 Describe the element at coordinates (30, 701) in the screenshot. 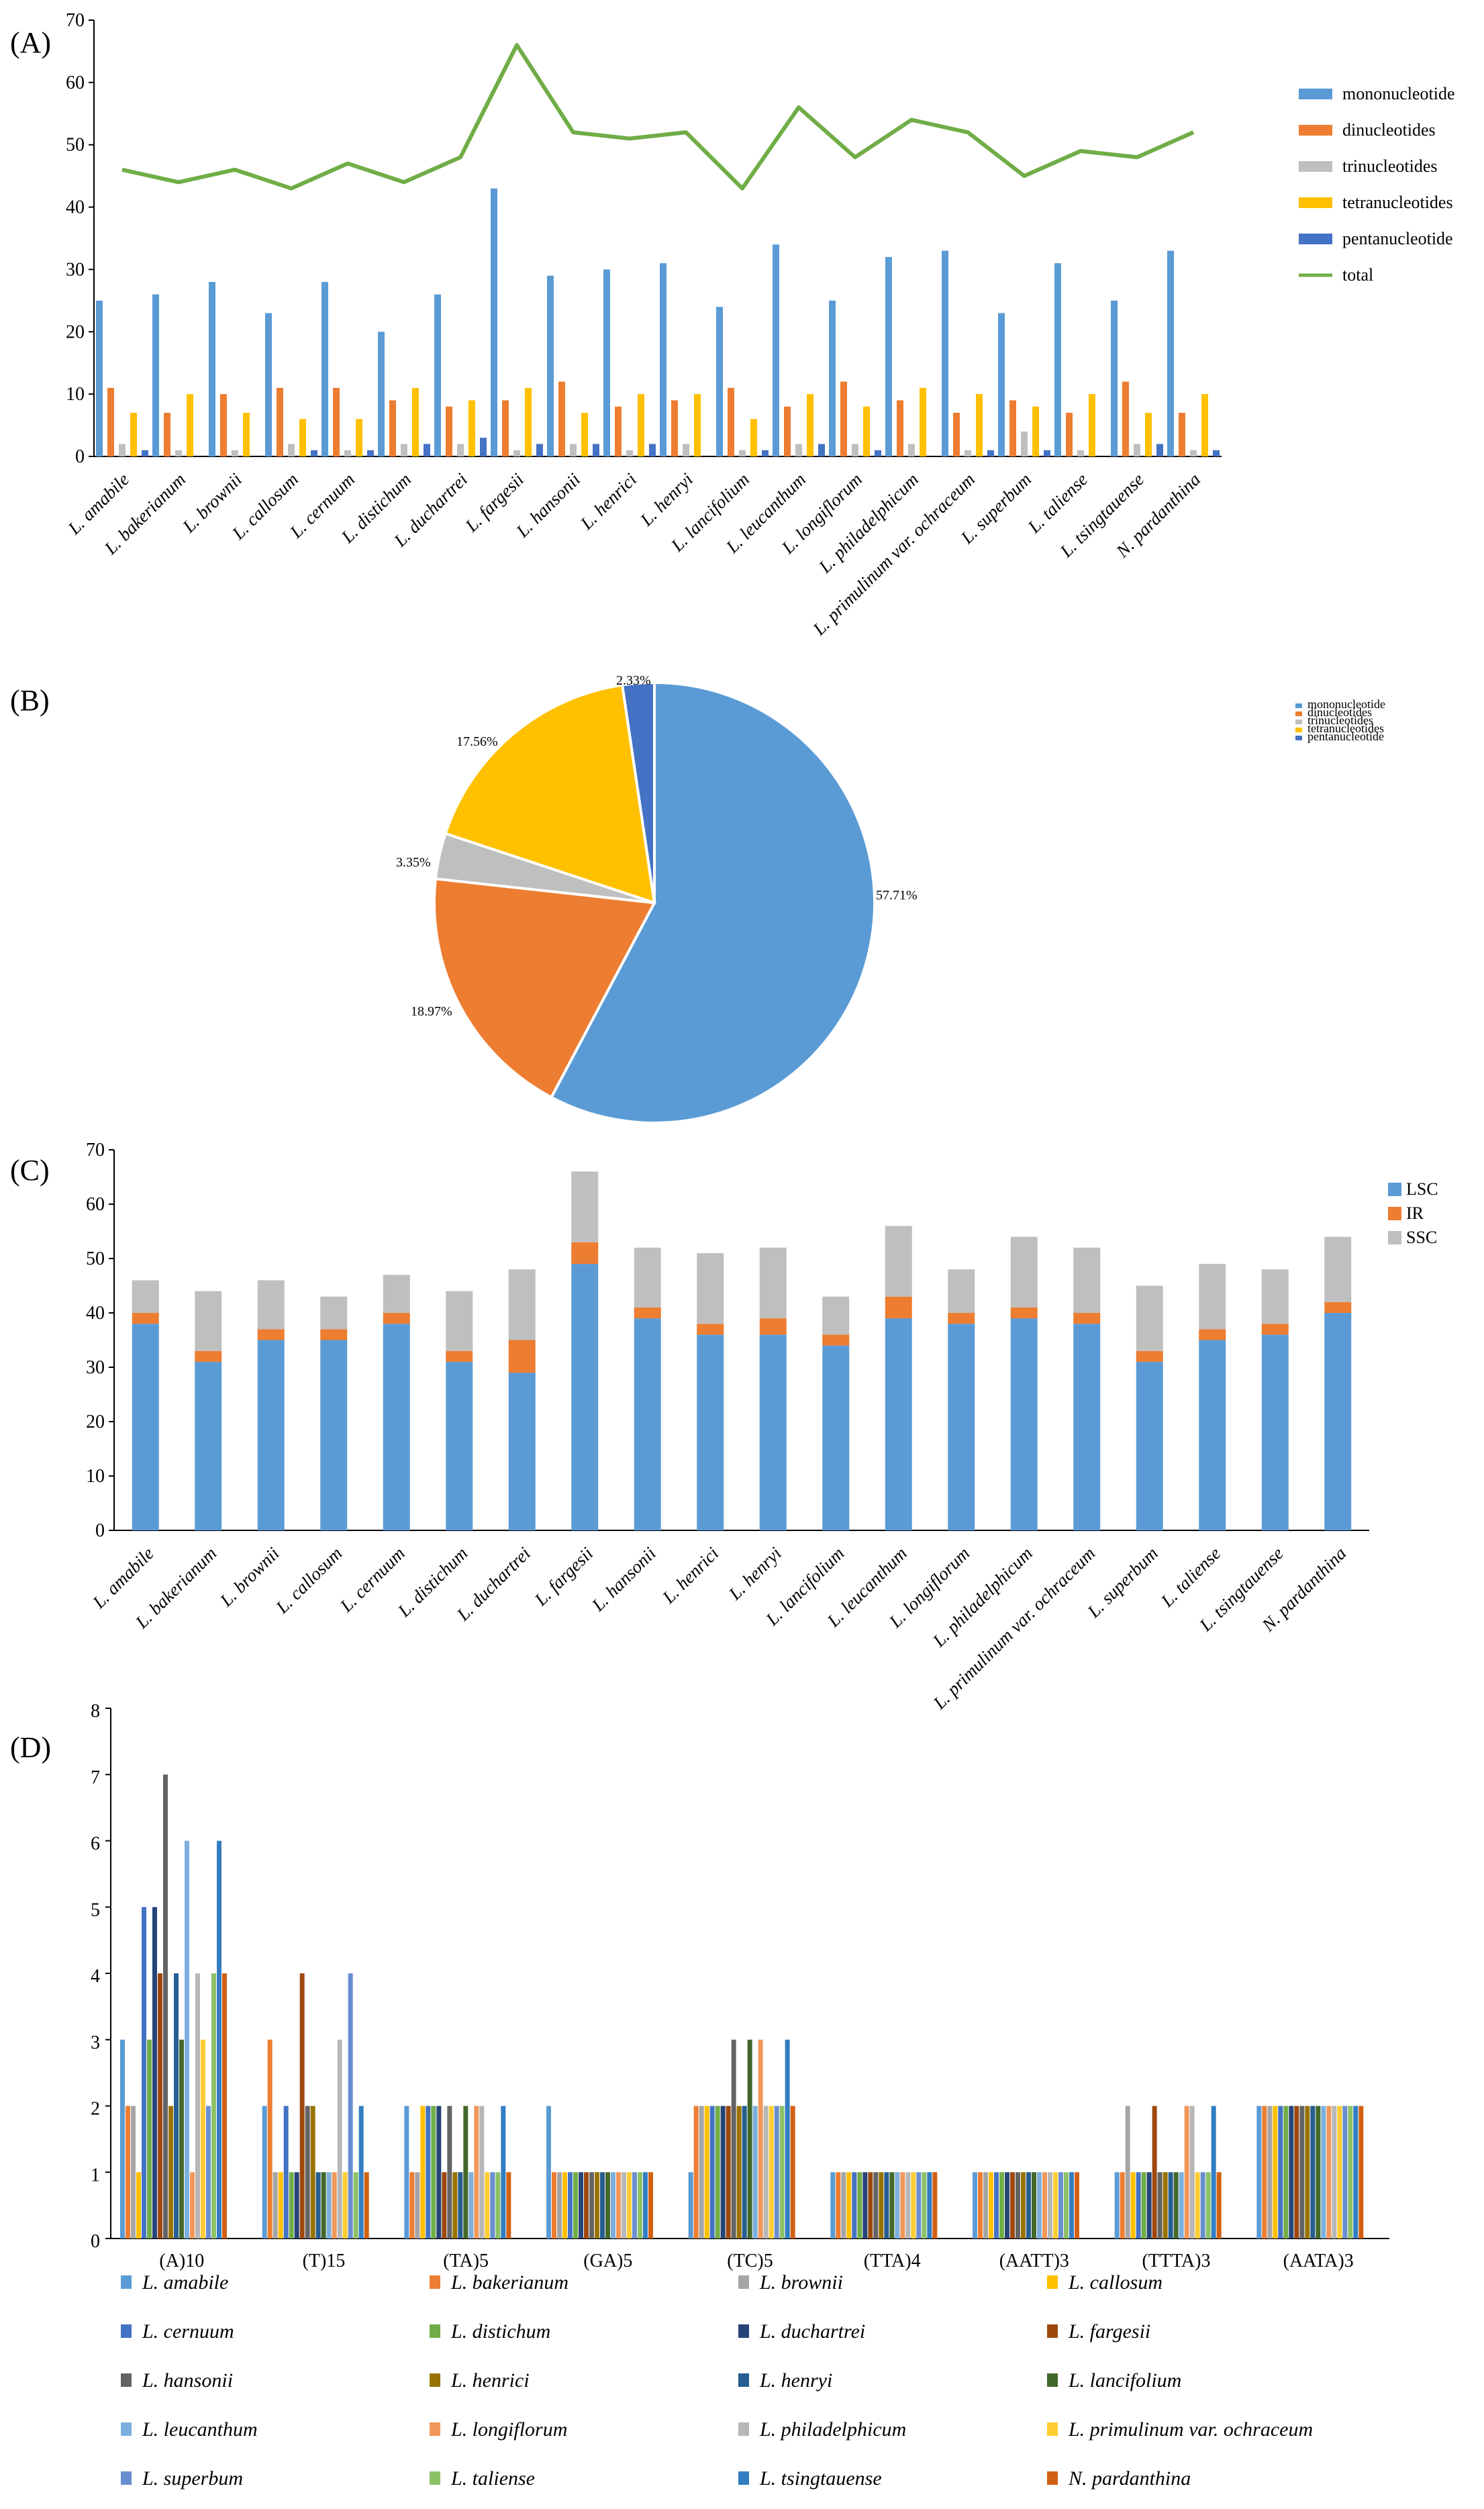

I see `panel-label-B: (B)` at that location.